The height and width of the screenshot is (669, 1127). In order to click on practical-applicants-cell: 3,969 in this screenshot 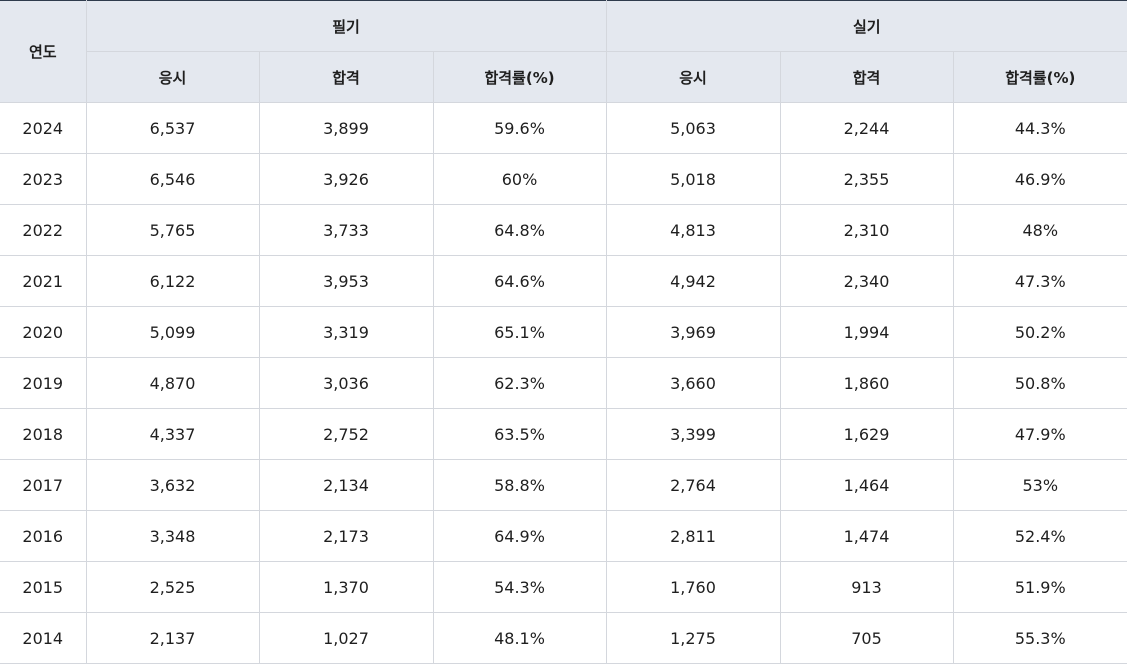, I will do `click(693, 332)`.